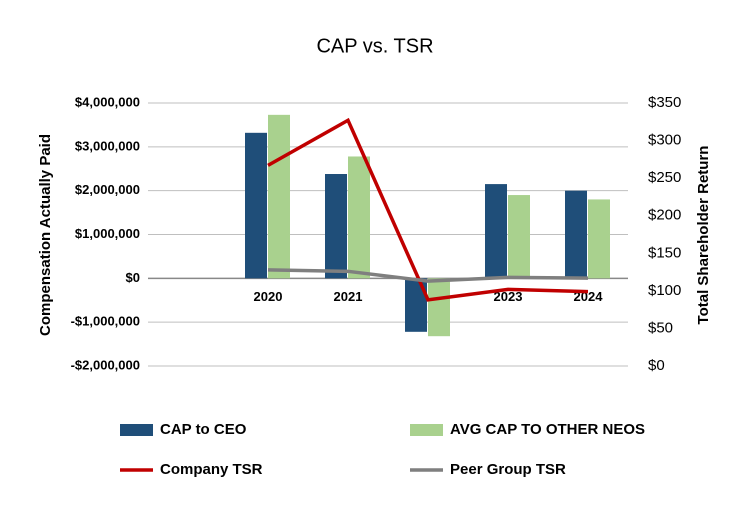 The height and width of the screenshot is (521, 750). Describe the element at coordinates (508, 296) in the screenshot. I see `x-tick-label: 2023` at that location.